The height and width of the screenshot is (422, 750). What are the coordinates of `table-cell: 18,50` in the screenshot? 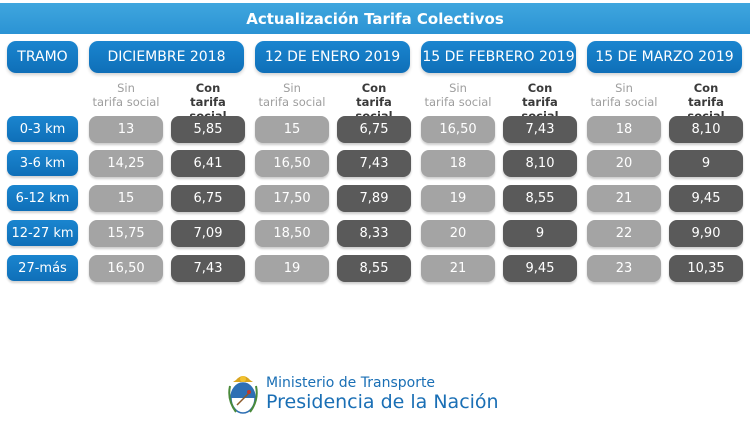 It's located at (292, 233).